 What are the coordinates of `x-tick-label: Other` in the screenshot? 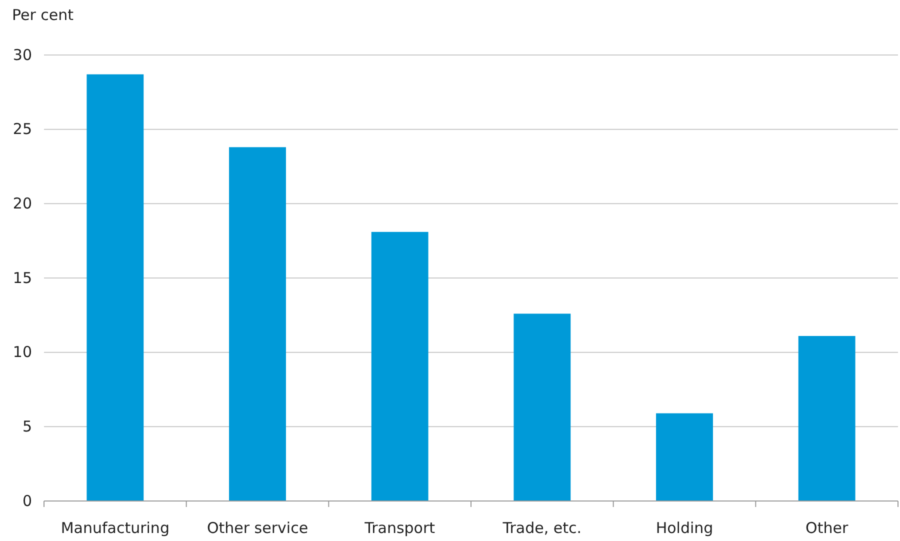 It's located at (827, 528).